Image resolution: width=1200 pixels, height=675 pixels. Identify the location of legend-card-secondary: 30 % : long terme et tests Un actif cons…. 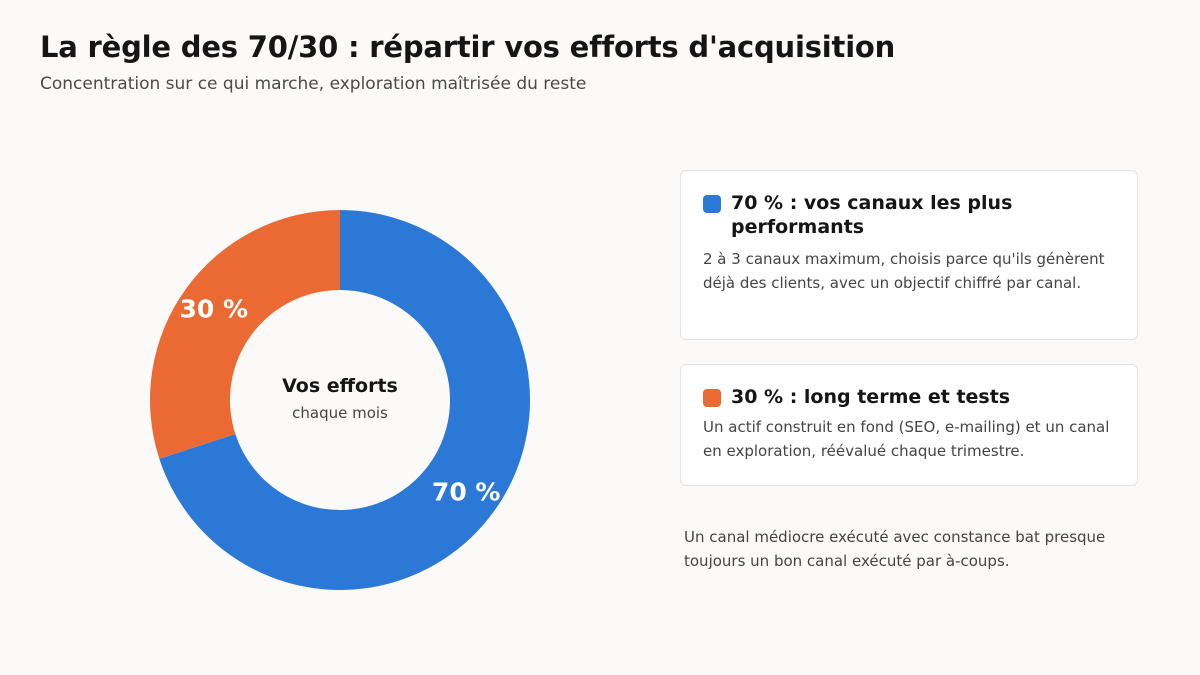
(909, 425).